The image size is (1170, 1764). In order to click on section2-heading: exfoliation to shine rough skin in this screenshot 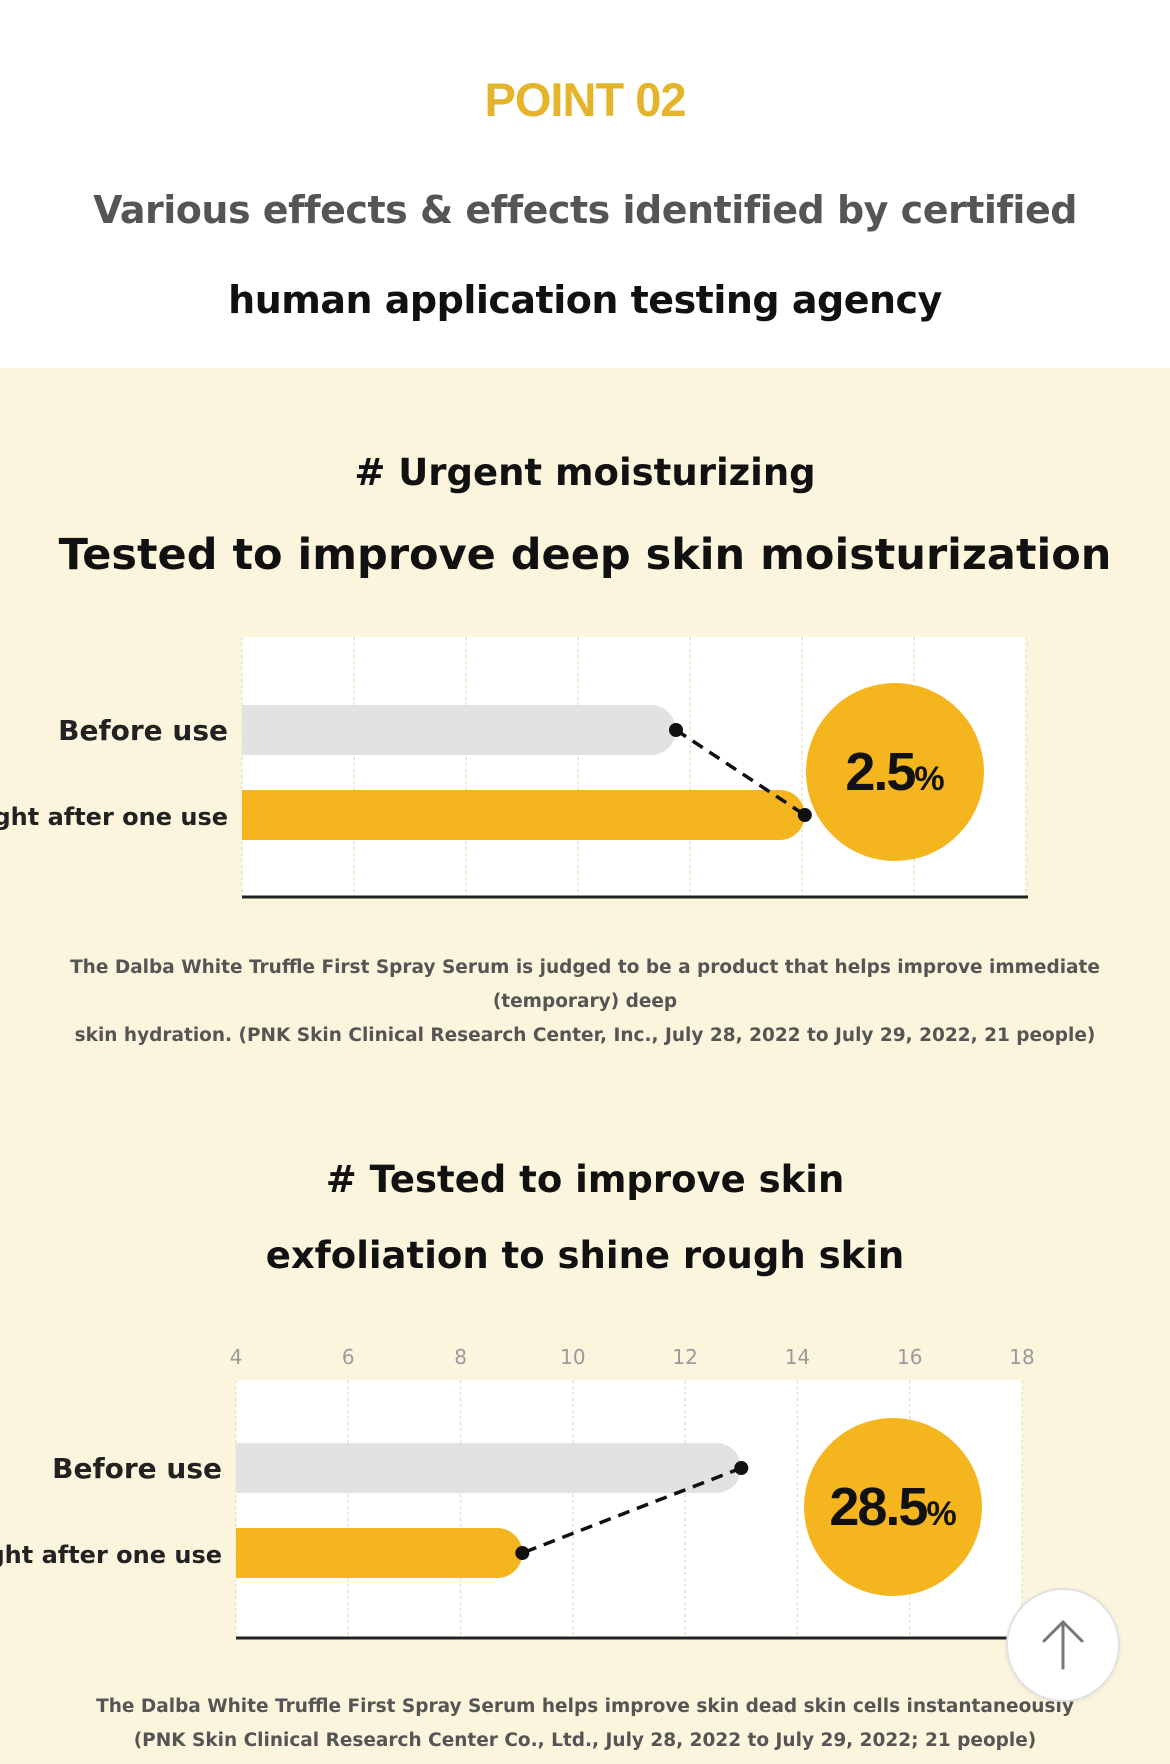, I will do `click(585, 1255)`.